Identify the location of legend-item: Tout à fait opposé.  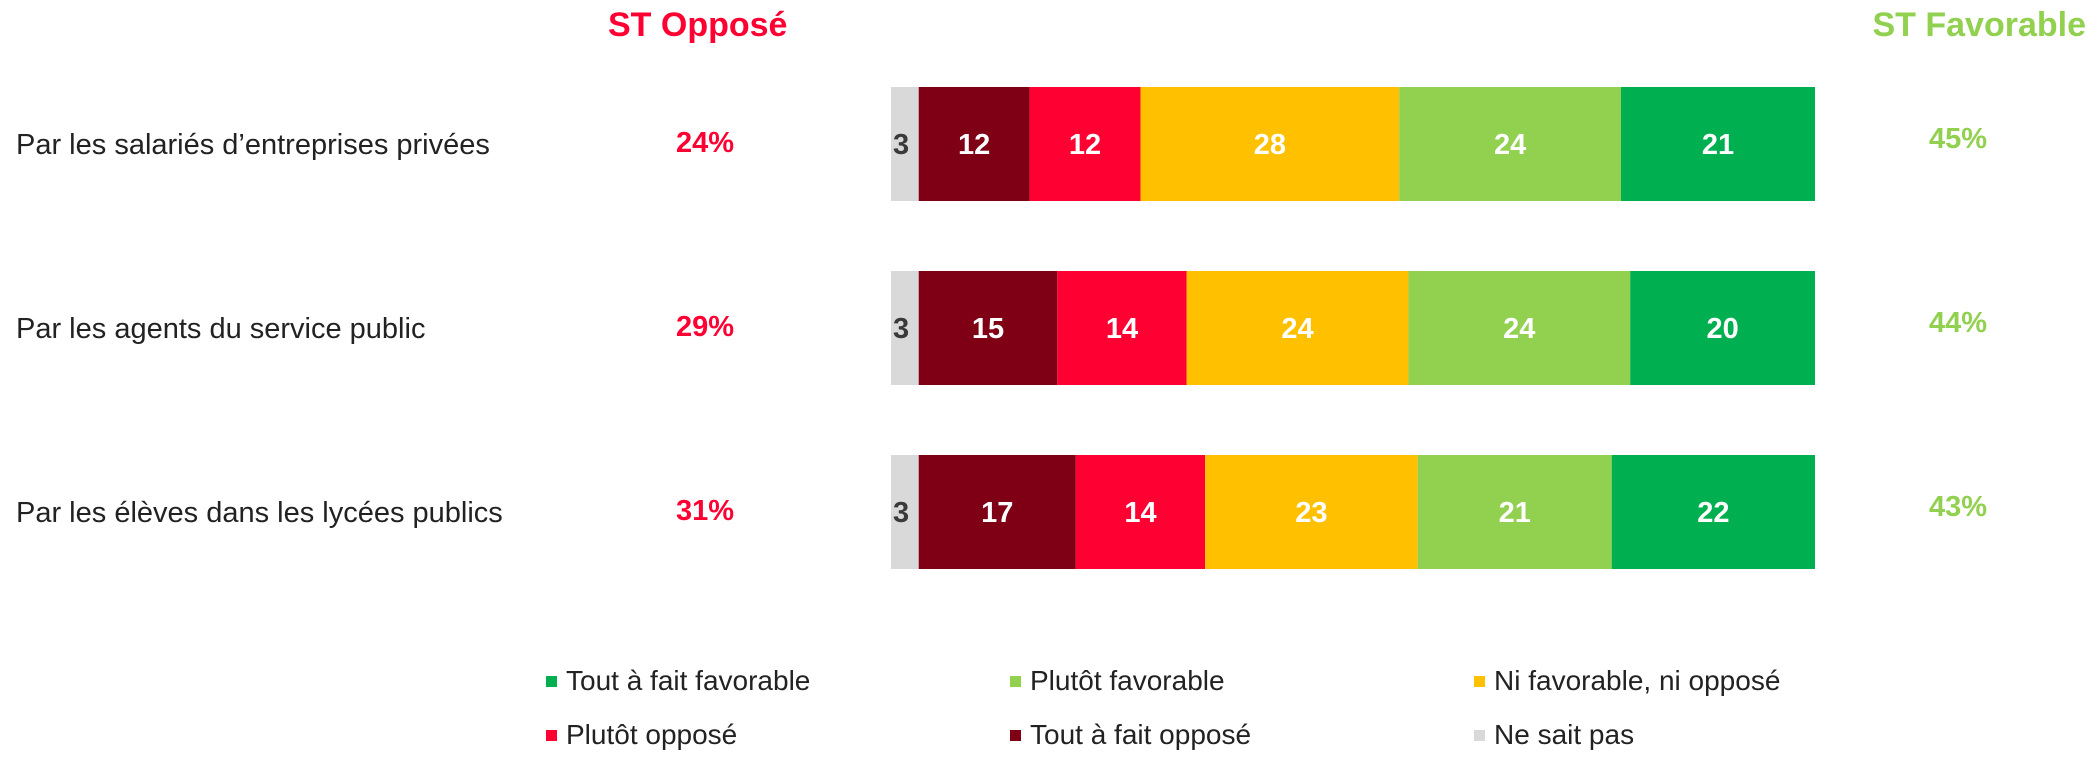
(1242, 735).